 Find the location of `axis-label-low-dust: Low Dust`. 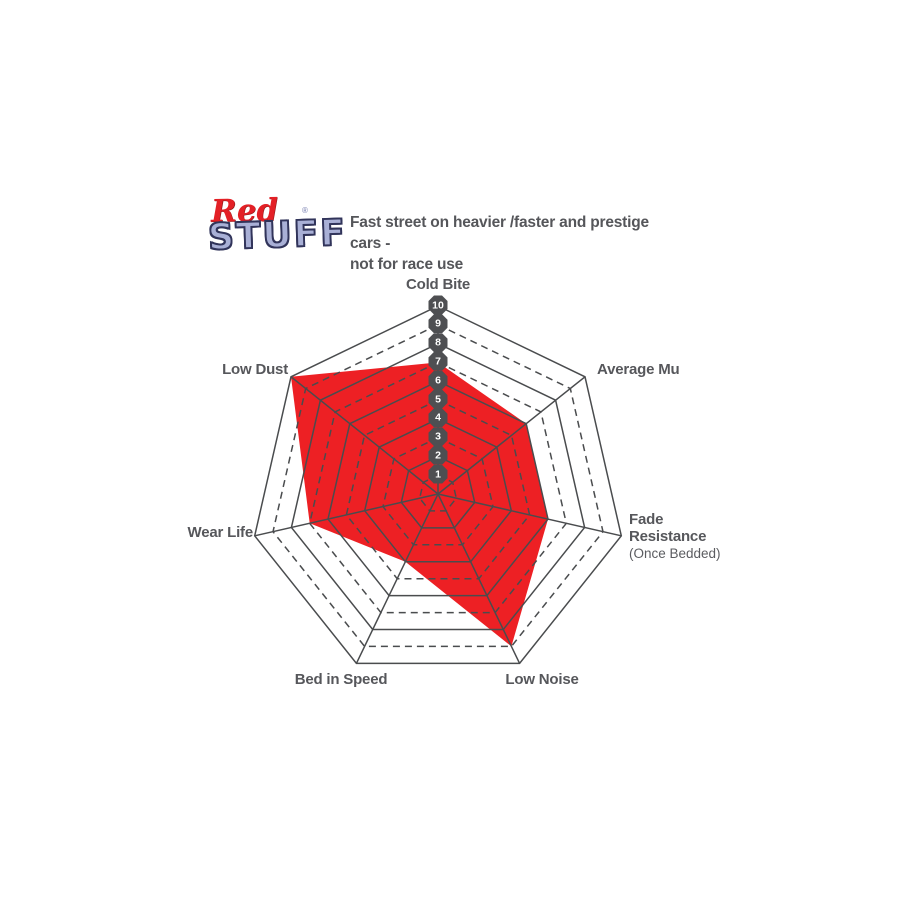

axis-label-low-dust: Low Dust is located at coordinates (233, 369).